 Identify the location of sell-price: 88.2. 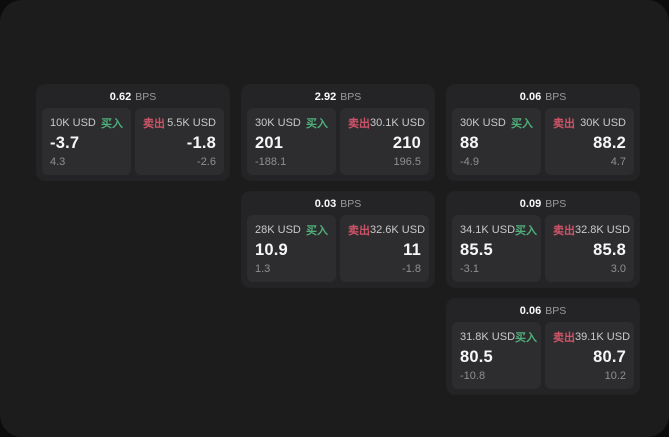
(609, 143).